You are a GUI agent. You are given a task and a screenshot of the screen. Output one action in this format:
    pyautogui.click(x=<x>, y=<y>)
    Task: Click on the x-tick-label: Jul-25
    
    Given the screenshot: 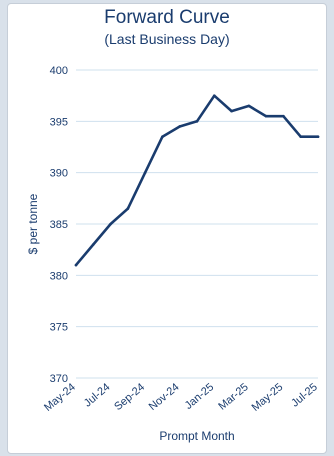 What is the action you would take?
    pyautogui.click(x=304, y=395)
    